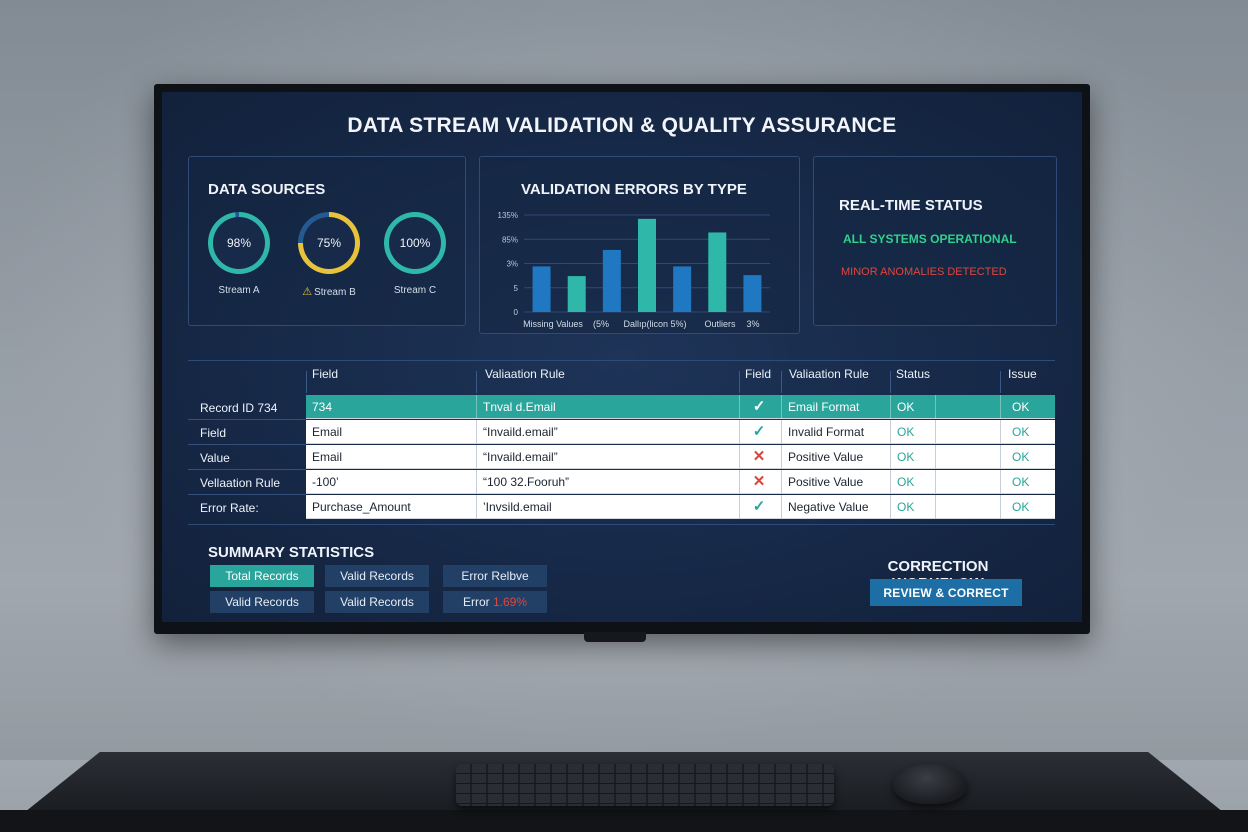 Image resolution: width=1248 pixels, height=832 pixels. I want to click on valid-records-button-2: Valid Records, so click(262, 602).